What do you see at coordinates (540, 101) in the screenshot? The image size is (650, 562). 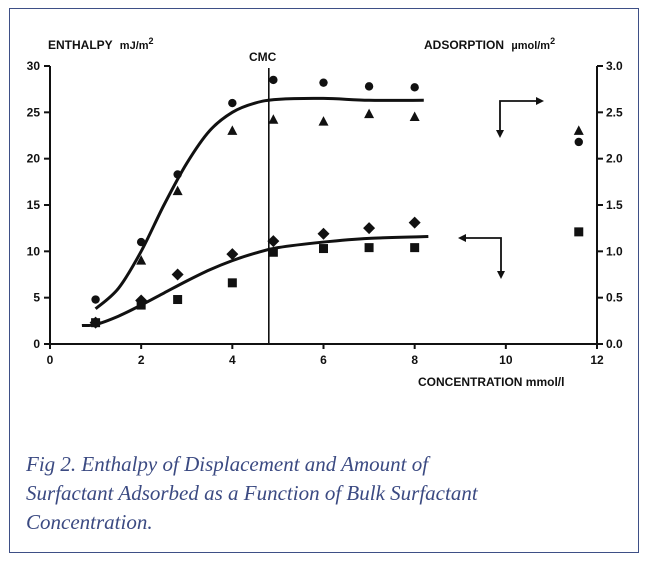 I see `upper-arrow-right-head` at bounding box center [540, 101].